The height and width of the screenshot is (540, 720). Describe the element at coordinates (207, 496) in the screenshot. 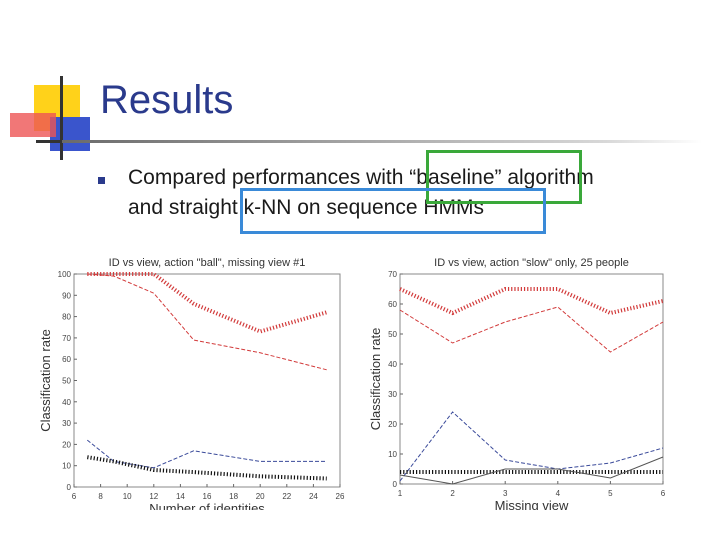

I see `x-tick-label: 16` at that location.